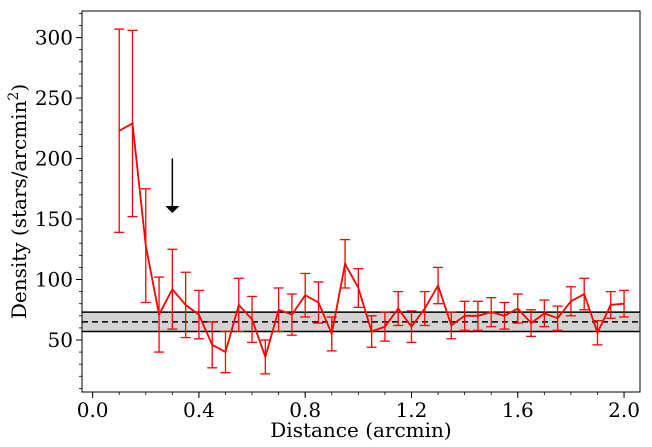 This screenshot has height=447, width=652. Describe the element at coordinates (172, 209) in the screenshot. I see `arrow-head` at that location.